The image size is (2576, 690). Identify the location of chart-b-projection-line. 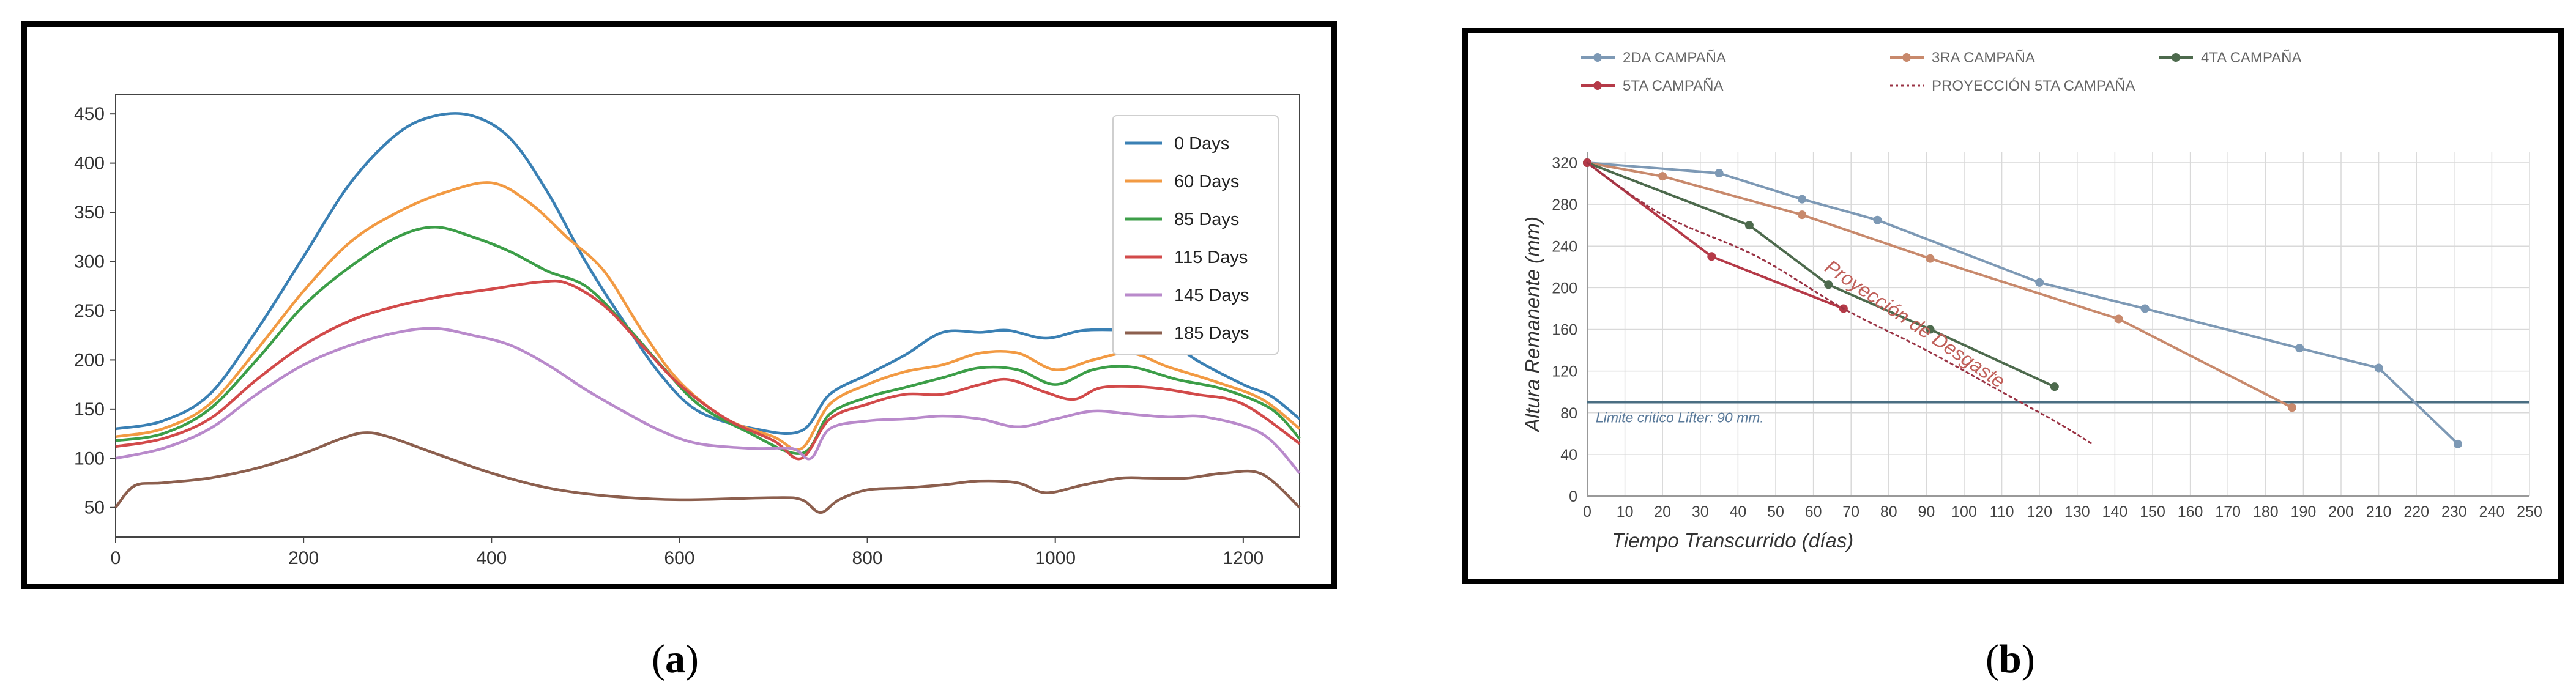
(1840, 303).